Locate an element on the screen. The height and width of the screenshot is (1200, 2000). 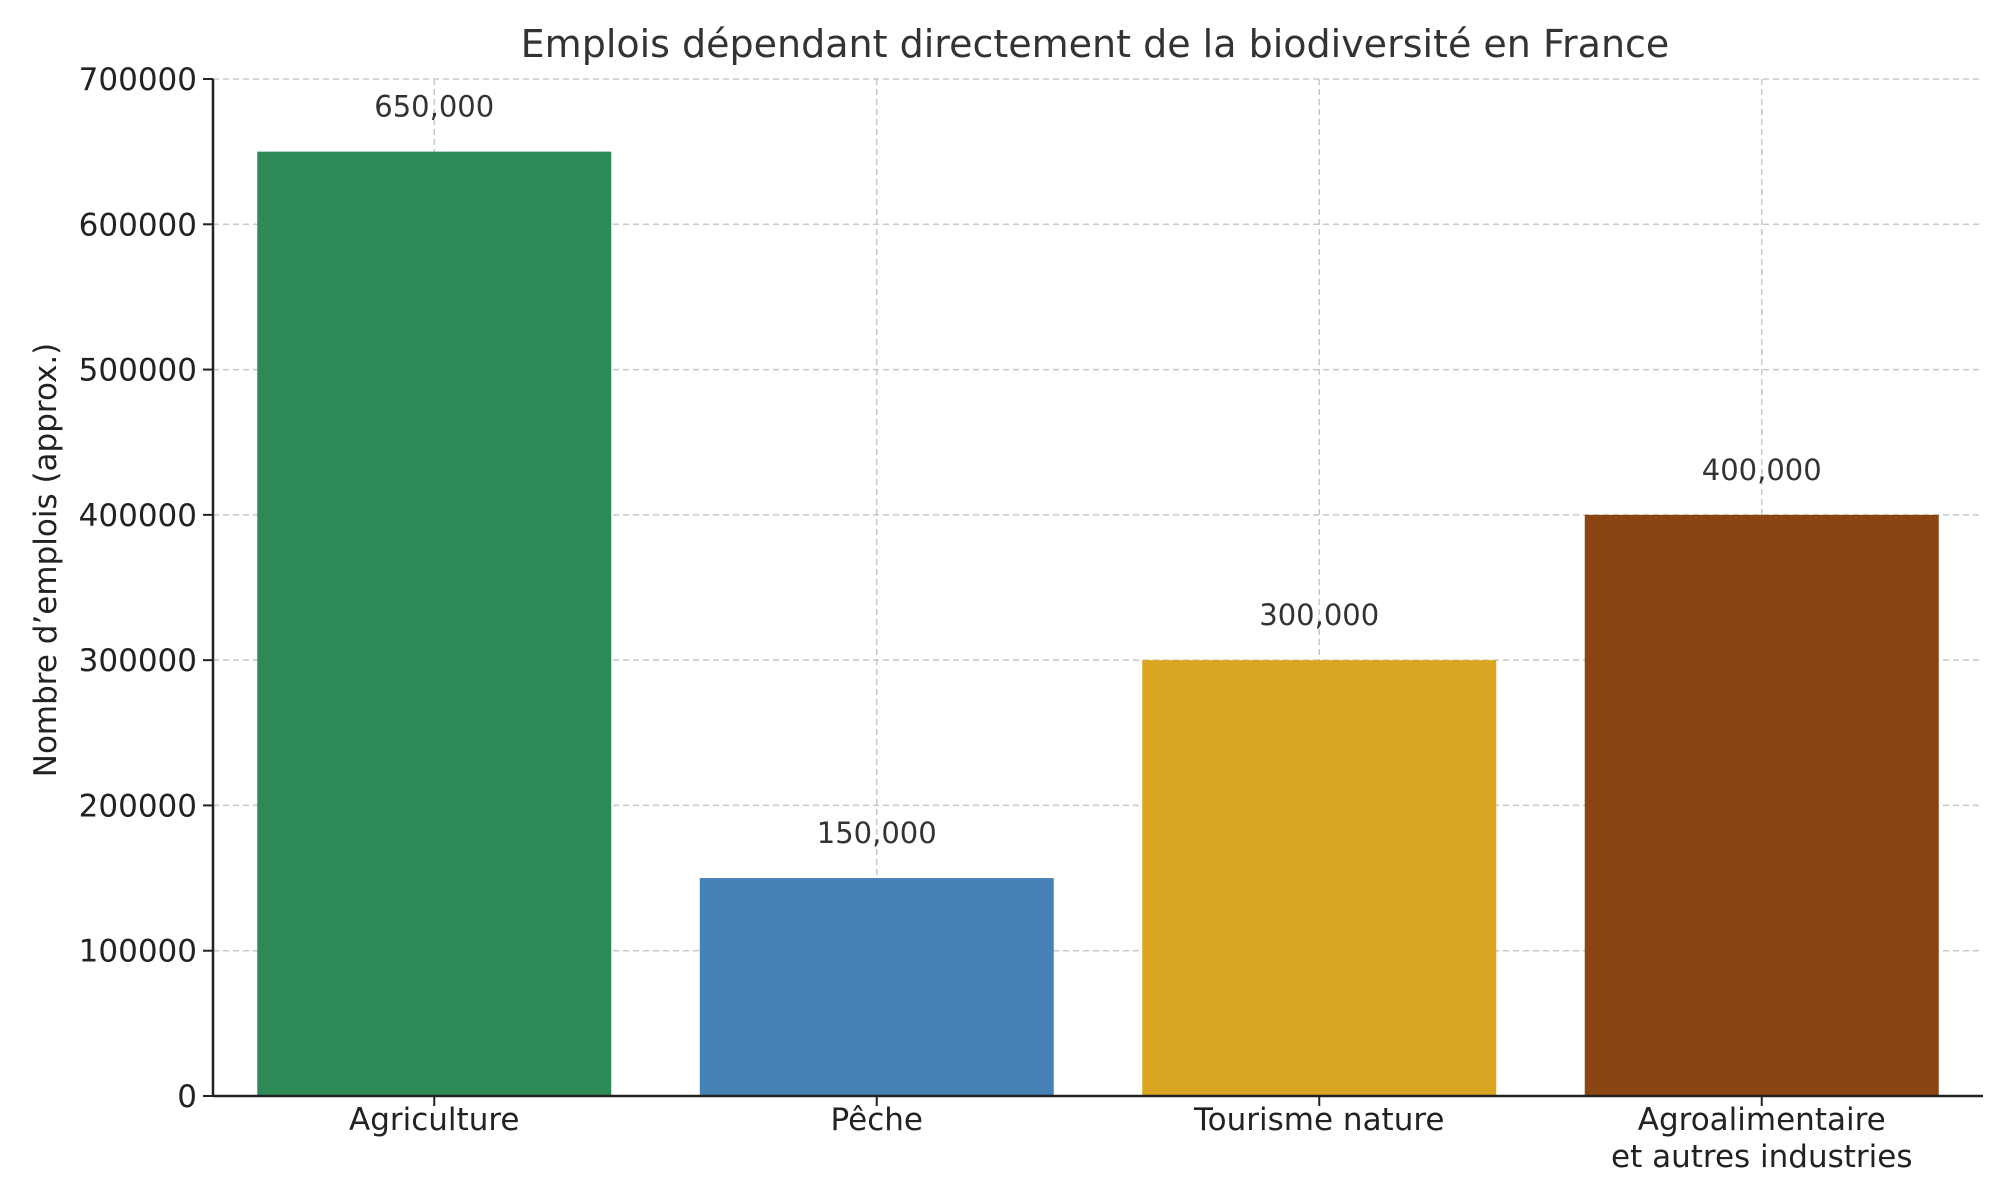
y-tick-label: 100000 is located at coordinates (138, 952).